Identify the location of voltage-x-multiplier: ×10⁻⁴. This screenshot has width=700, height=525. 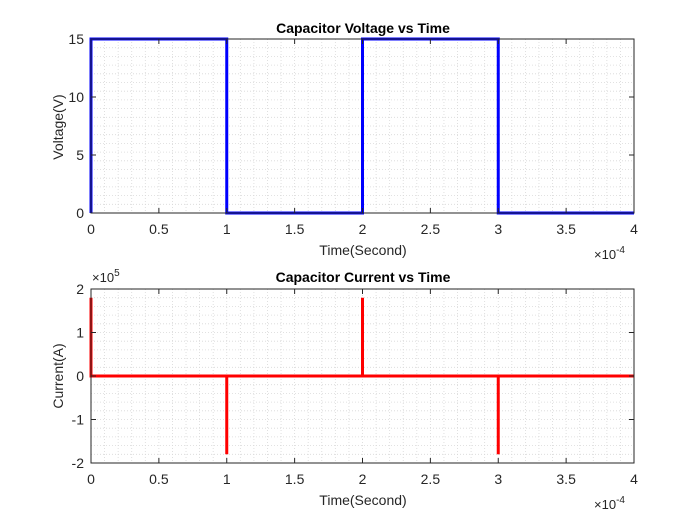
(609, 253).